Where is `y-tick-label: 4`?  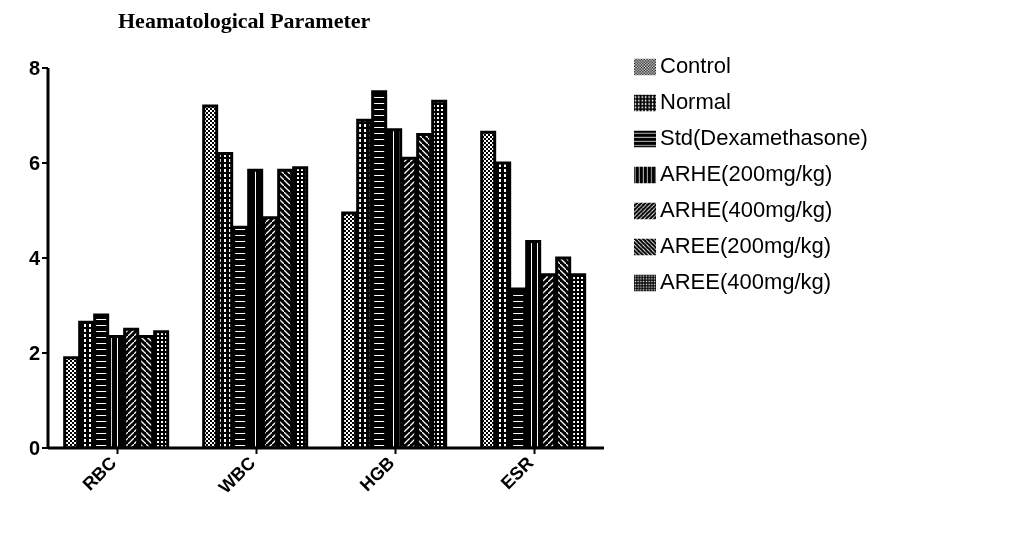
y-tick-label: 4 is located at coordinates (34, 258).